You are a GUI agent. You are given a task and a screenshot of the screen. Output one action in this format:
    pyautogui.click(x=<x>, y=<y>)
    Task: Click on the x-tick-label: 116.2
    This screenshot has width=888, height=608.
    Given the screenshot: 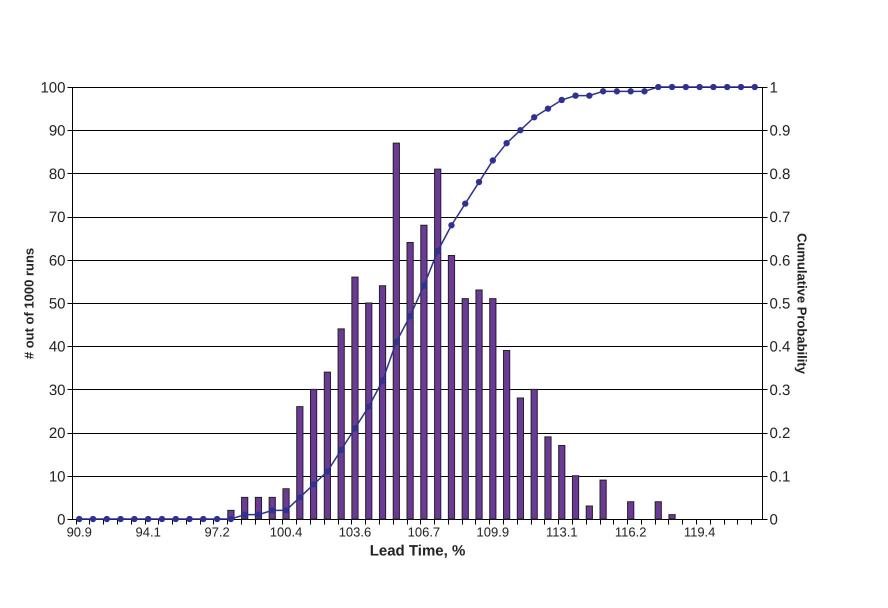 What is the action you would take?
    pyautogui.click(x=630, y=532)
    